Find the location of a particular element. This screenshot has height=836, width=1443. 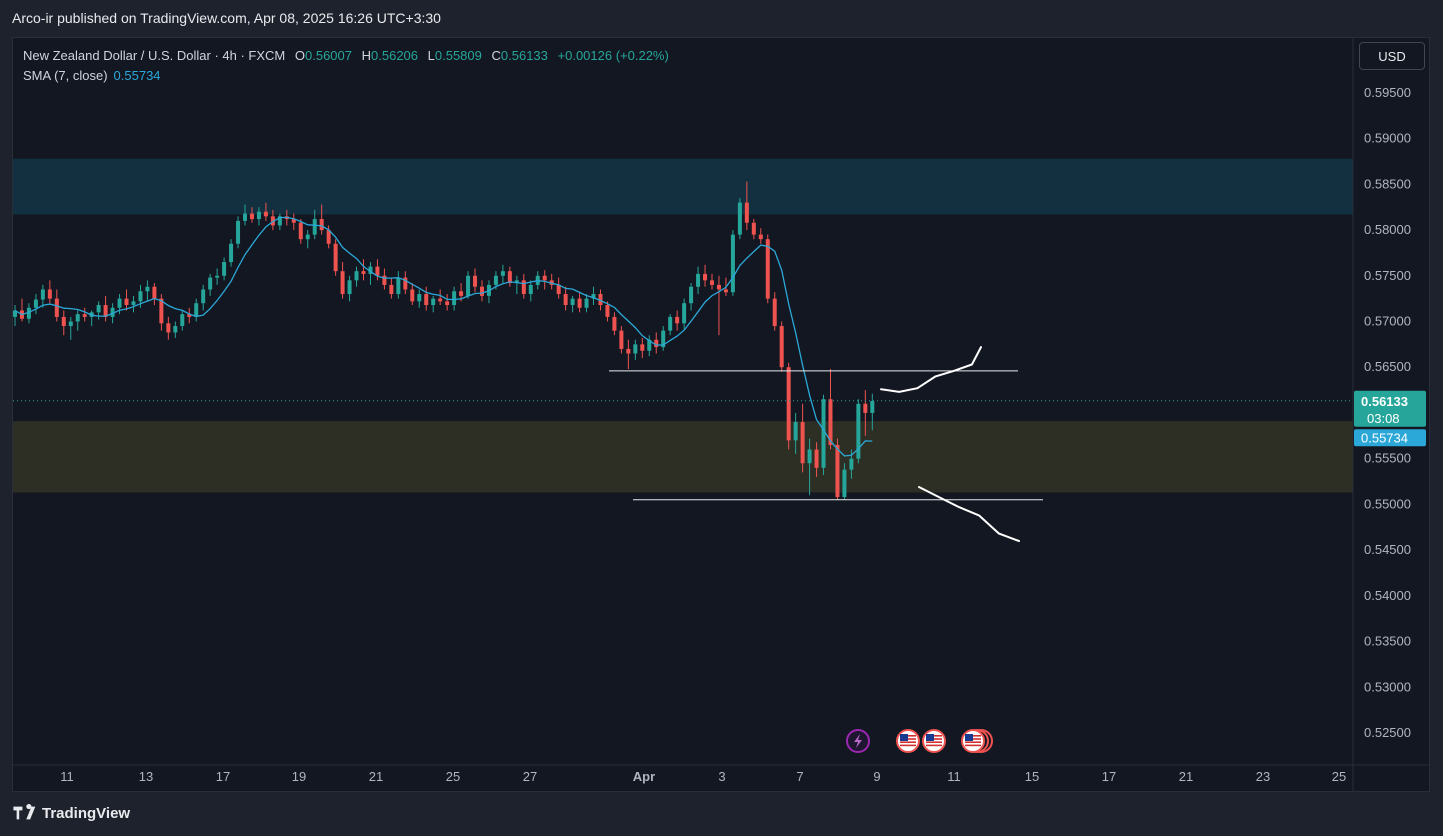

high-label: H is located at coordinates (366, 55).